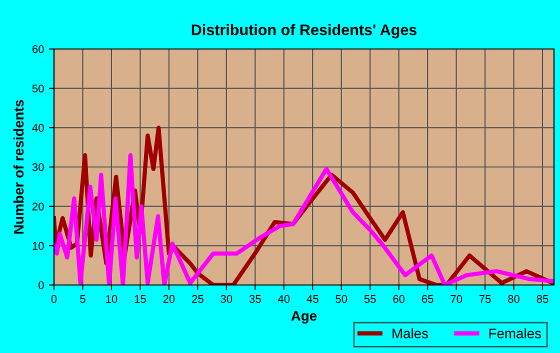  I want to click on x-axis-title: Age, so click(304, 317).